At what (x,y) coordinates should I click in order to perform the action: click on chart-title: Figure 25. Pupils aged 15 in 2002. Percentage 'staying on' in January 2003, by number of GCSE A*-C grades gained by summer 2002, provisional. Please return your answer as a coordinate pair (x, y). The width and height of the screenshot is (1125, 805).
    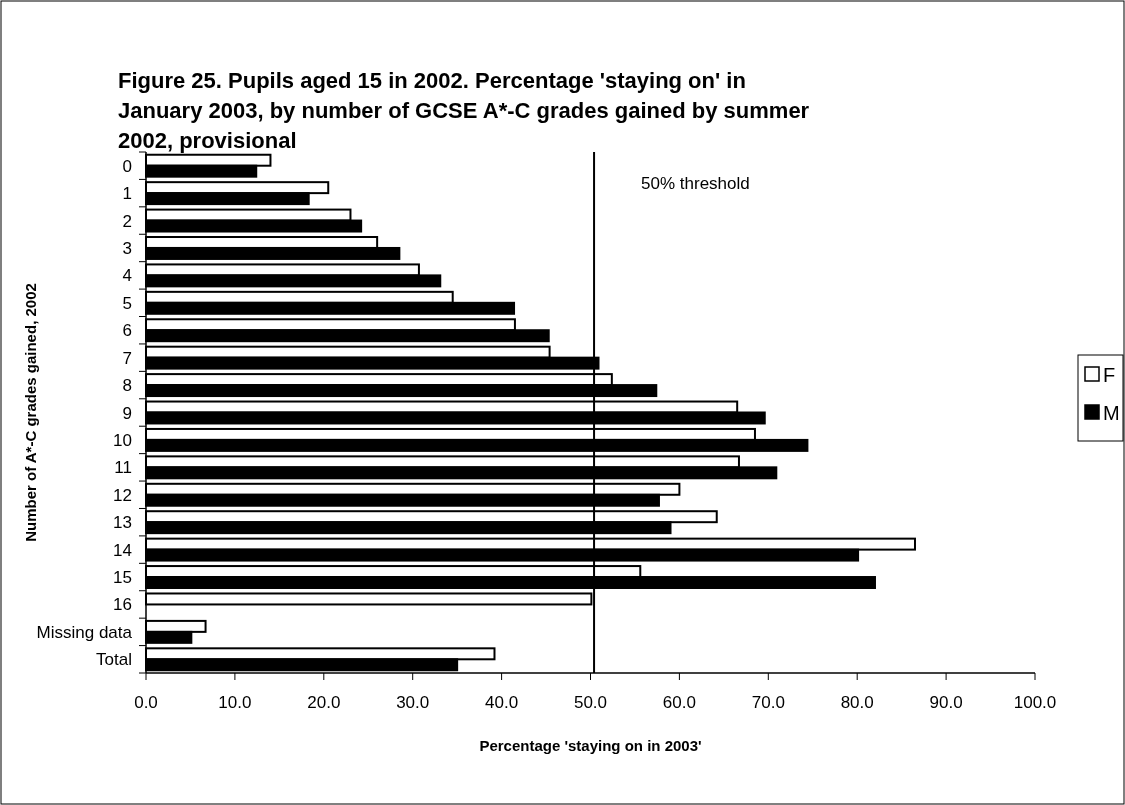
    Looking at the image, I should click on (464, 110).